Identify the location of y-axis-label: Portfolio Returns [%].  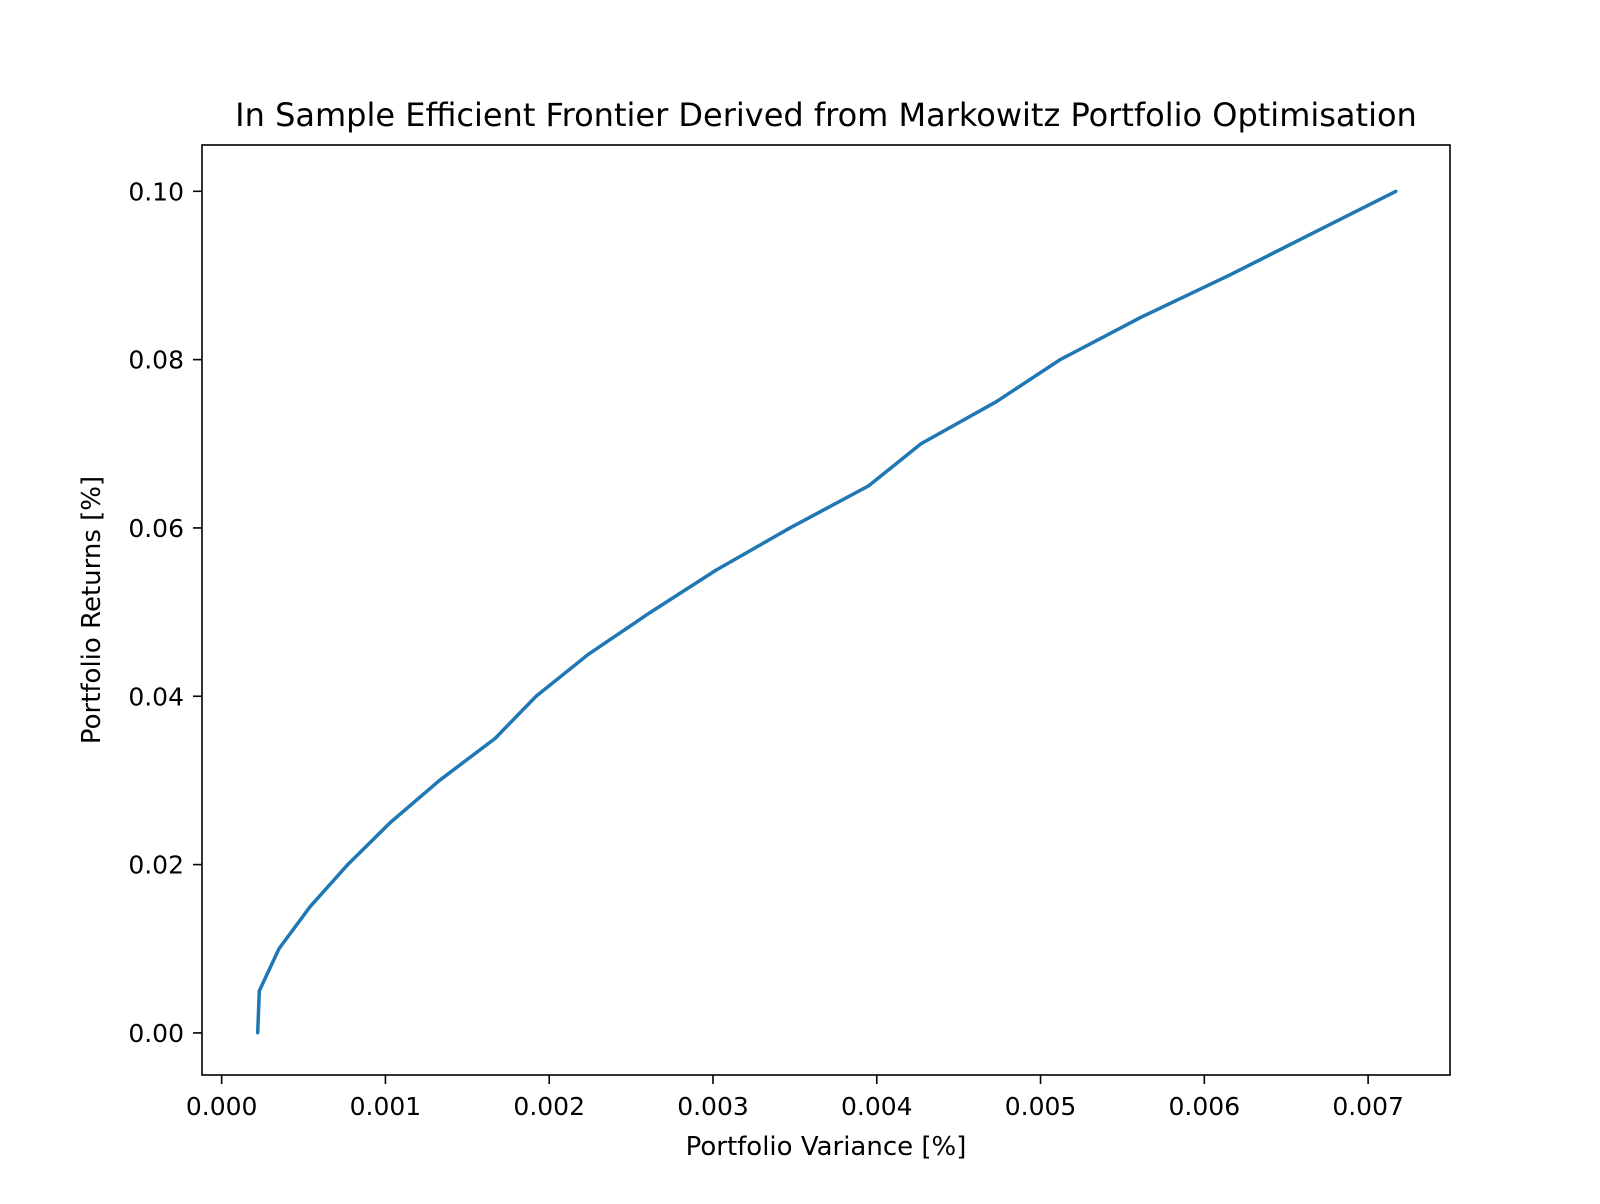
(92, 610).